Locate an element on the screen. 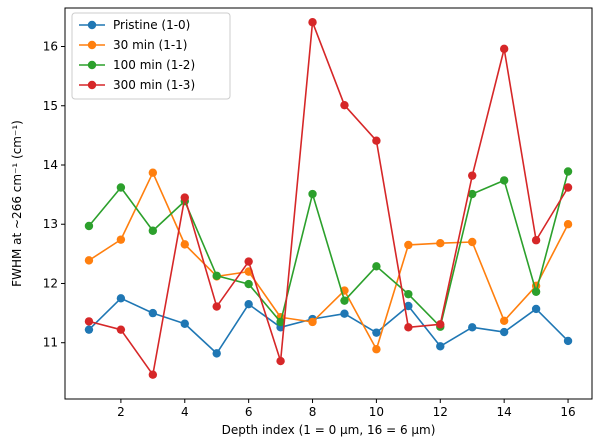 Image resolution: width=603 pixels, height=441 pixels. y-tick-label: 12 is located at coordinates (50, 283).